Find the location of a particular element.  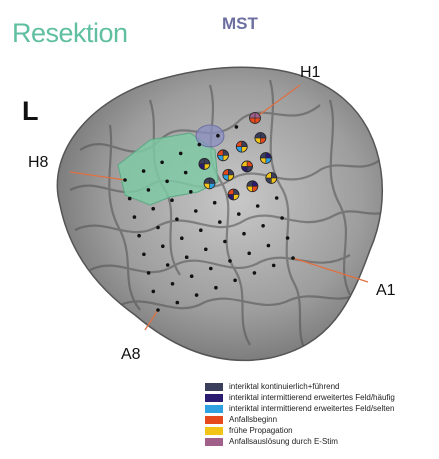

h8-line is located at coordinates (97, 176).